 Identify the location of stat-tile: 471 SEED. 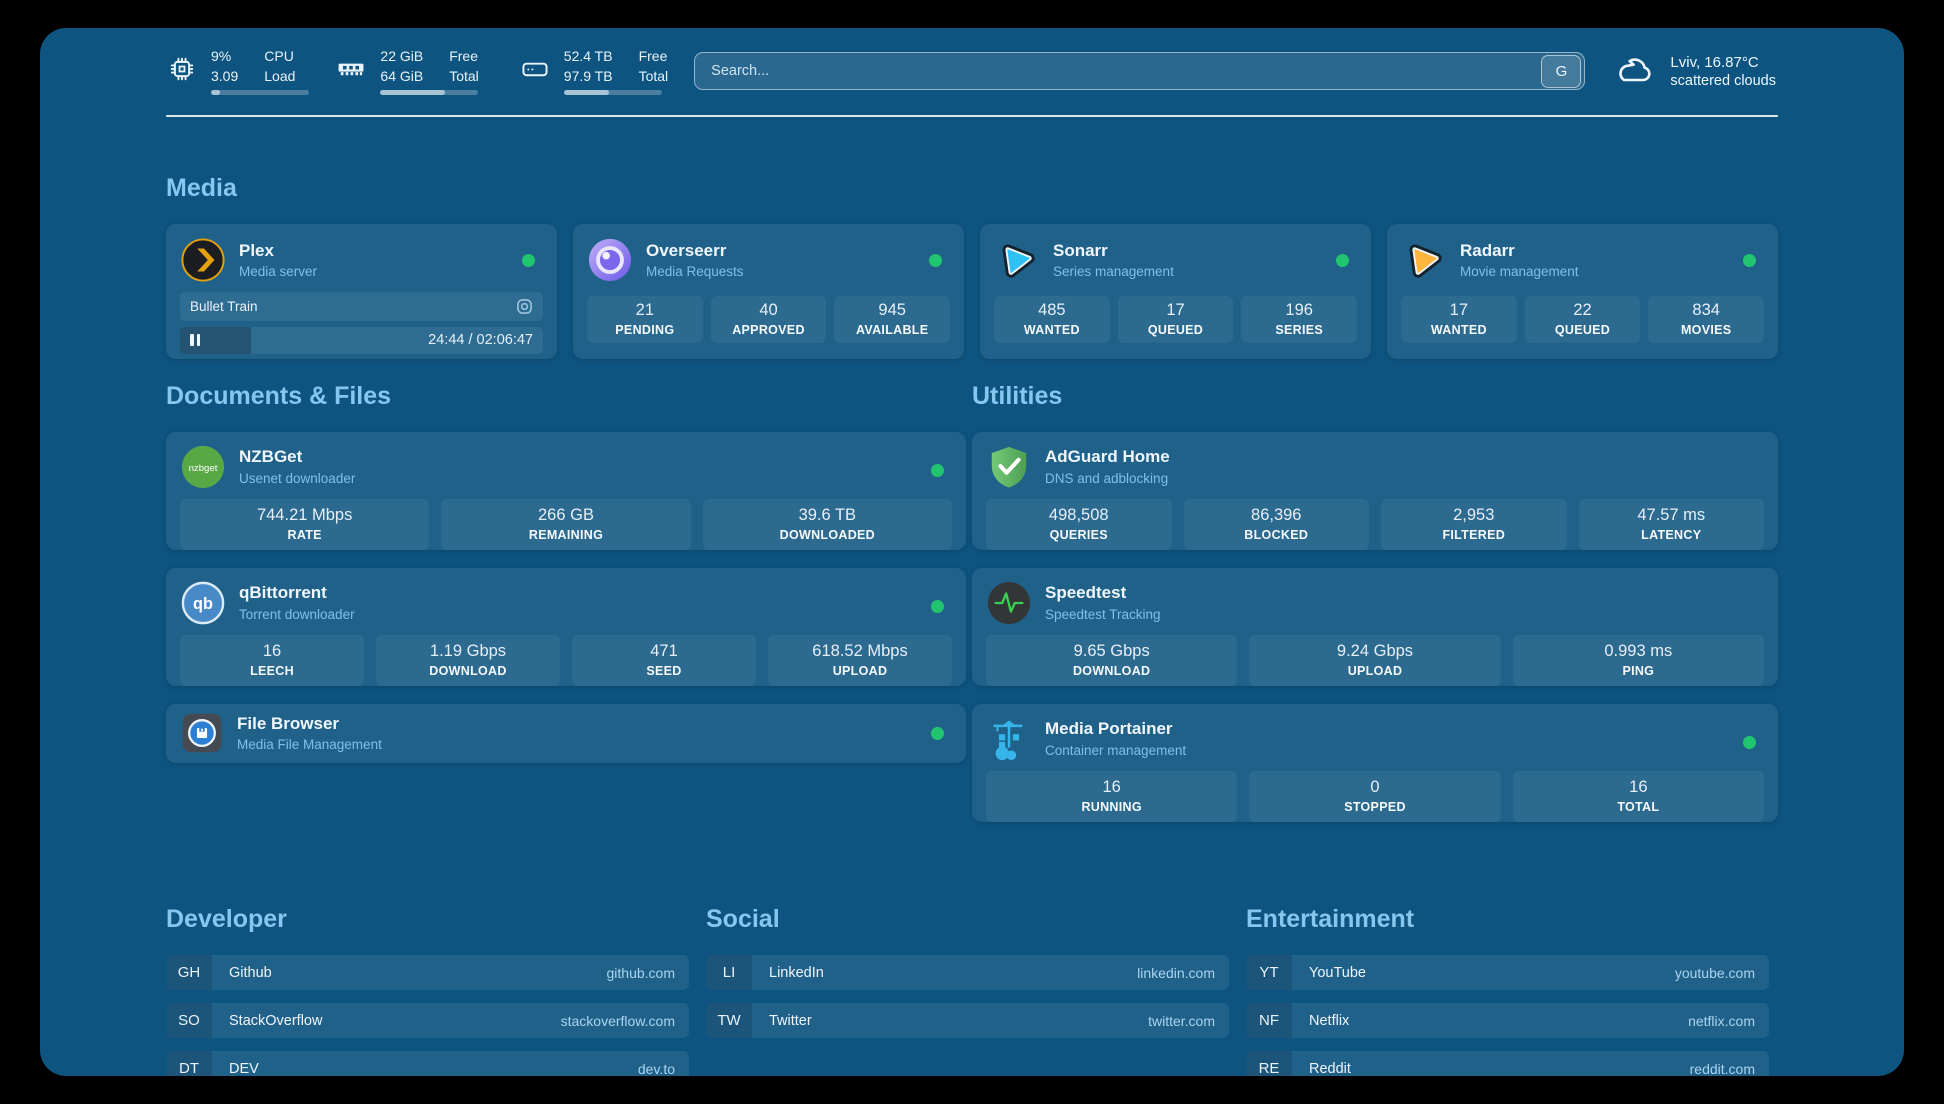
(664, 660).